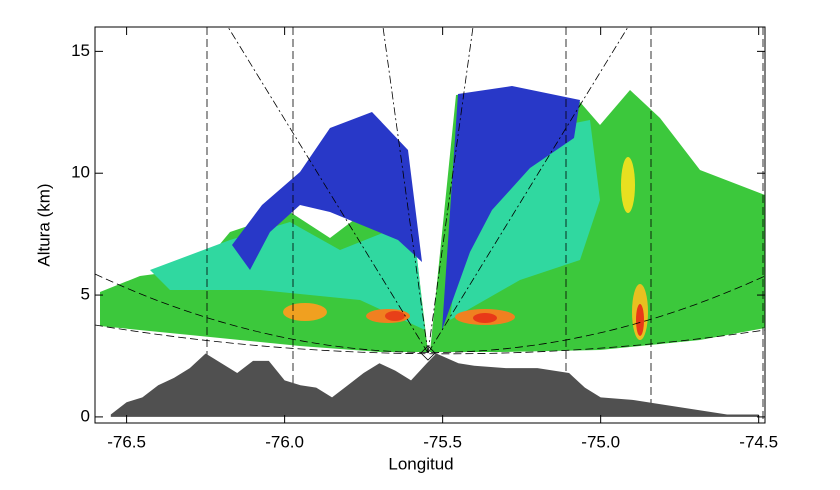 The height and width of the screenshot is (490, 840). What do you see at coordinates (287, 276) in the screenshot?
I see `echo-cyan` at bounding box center [287, 276].